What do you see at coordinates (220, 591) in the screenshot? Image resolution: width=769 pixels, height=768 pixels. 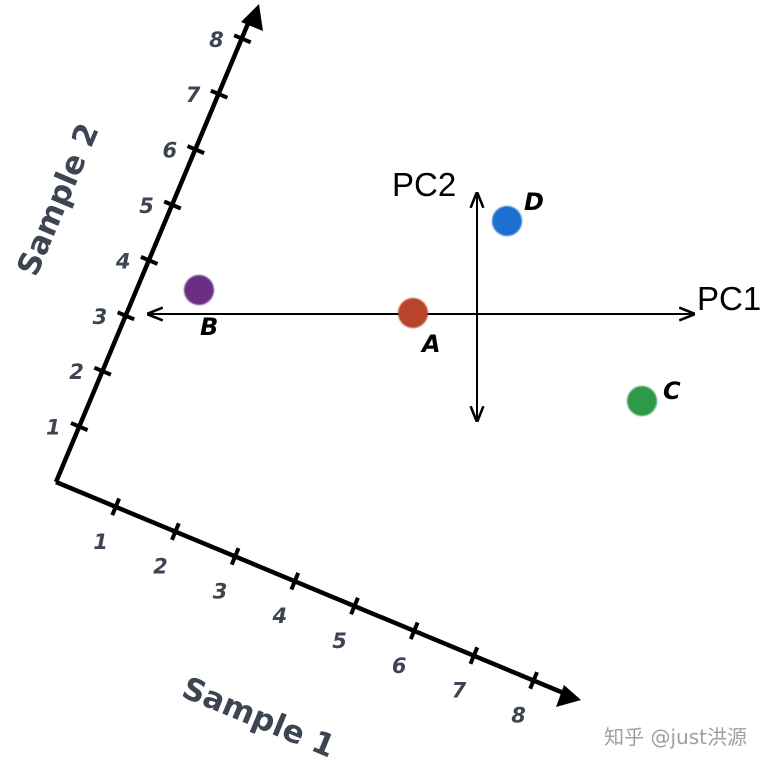 I see `sample1-tick-label-3: 3` at bounding box center [220, 591].